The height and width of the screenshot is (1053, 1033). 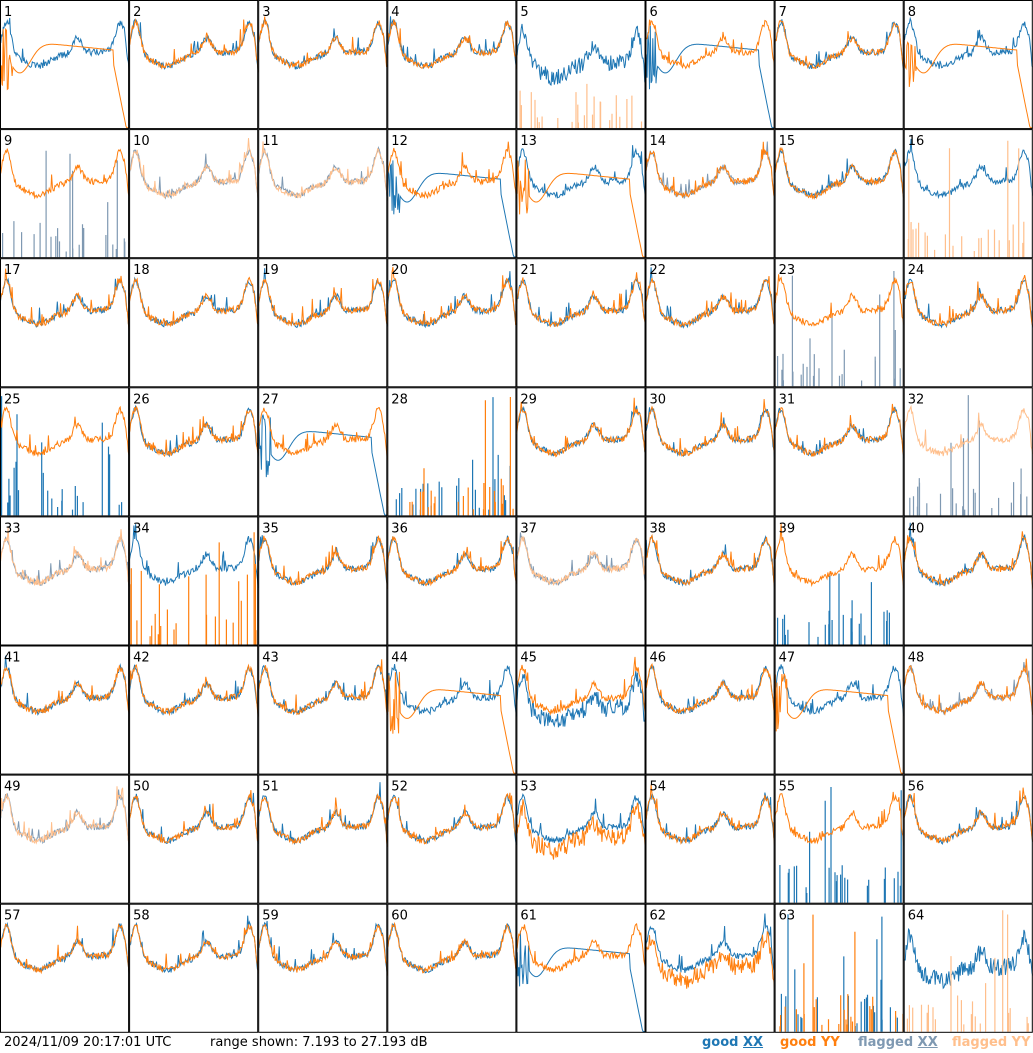 I want to click on panel-31: 31, so click(x=839, y=452).